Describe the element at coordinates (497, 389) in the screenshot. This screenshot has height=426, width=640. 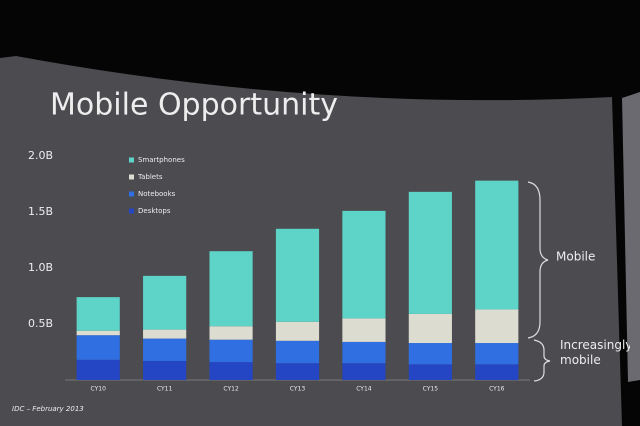
I see `x-tick-label: CY16` at that location.